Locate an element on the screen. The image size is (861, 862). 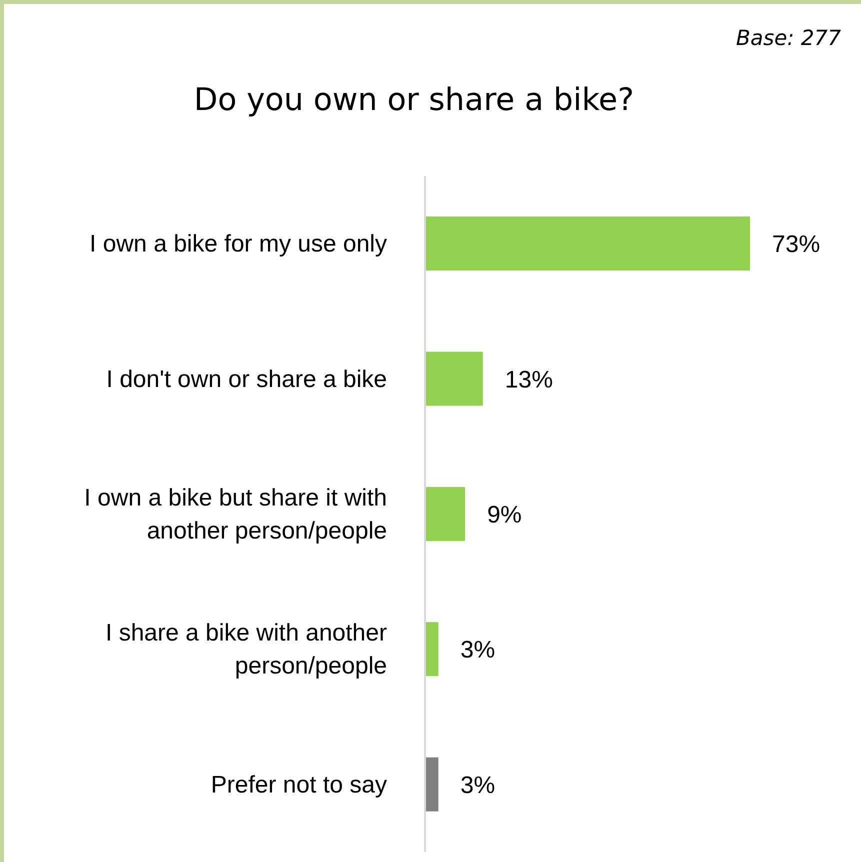
y-tick-label: I own a bike but share it with another person/people is located at coordinates (235, 514).